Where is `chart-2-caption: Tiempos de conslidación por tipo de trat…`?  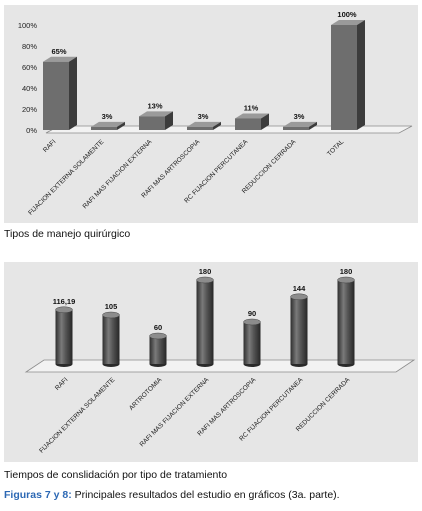
chart-2-caption: Tiempos de conslidación por tipo de trat… is located at coordinates (116, 475).